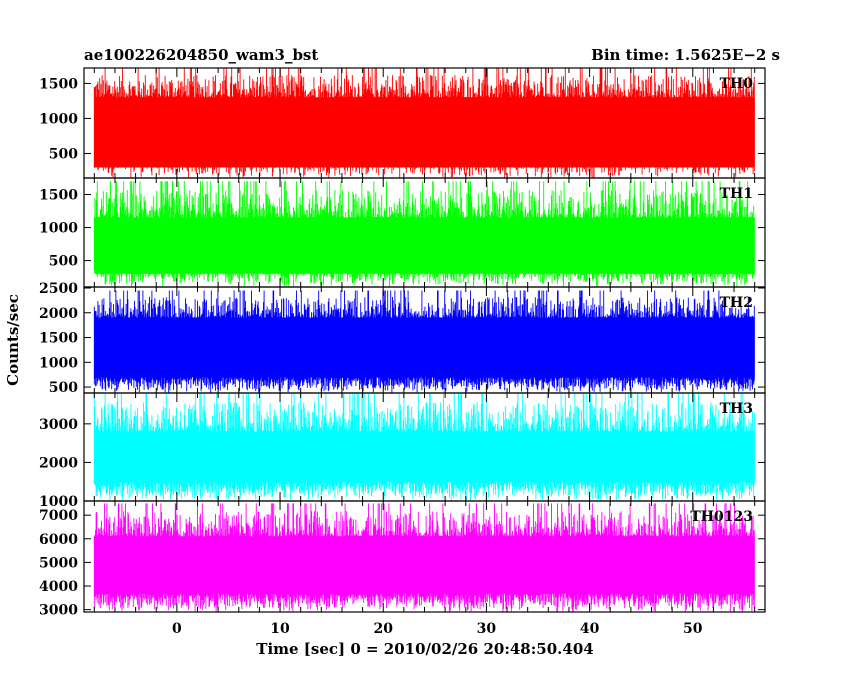 The image size is (850, 680). Describe the element at coordinates (58, 516) in the screenshot. I see `y-tick-label: 7000` at that location.